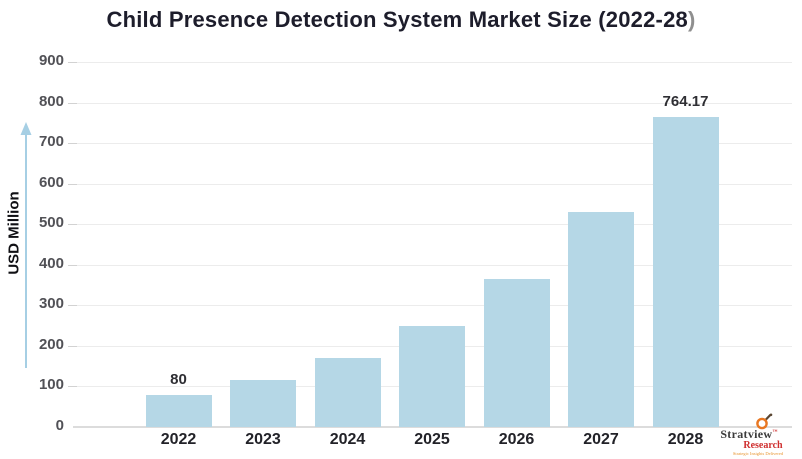 The height and width of the screenshot is (459, 802). I want to click on y-tick-label: 600, so click(51, 182).